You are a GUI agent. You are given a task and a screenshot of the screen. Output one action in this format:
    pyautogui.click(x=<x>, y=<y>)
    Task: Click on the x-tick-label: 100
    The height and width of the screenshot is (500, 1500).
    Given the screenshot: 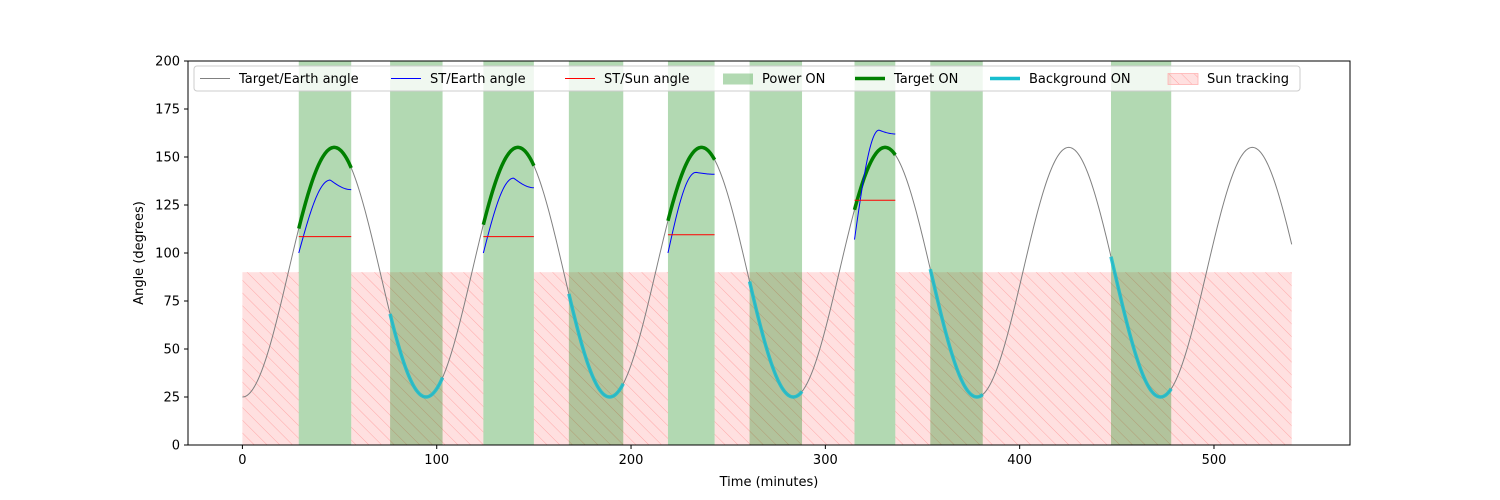 What is the action you would take?
    pyautogui.click(x=436, y=460)
    